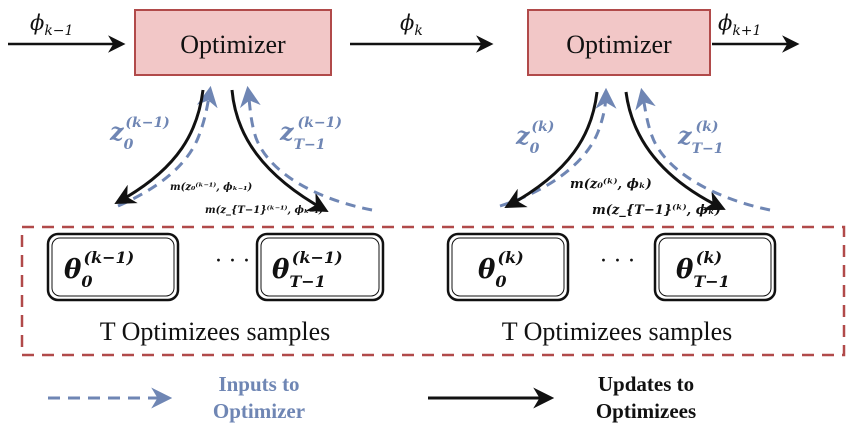 The width and height of the screenshot is (864, 432). I want to click on z0-label-right: z0(k), so click(534, 138).